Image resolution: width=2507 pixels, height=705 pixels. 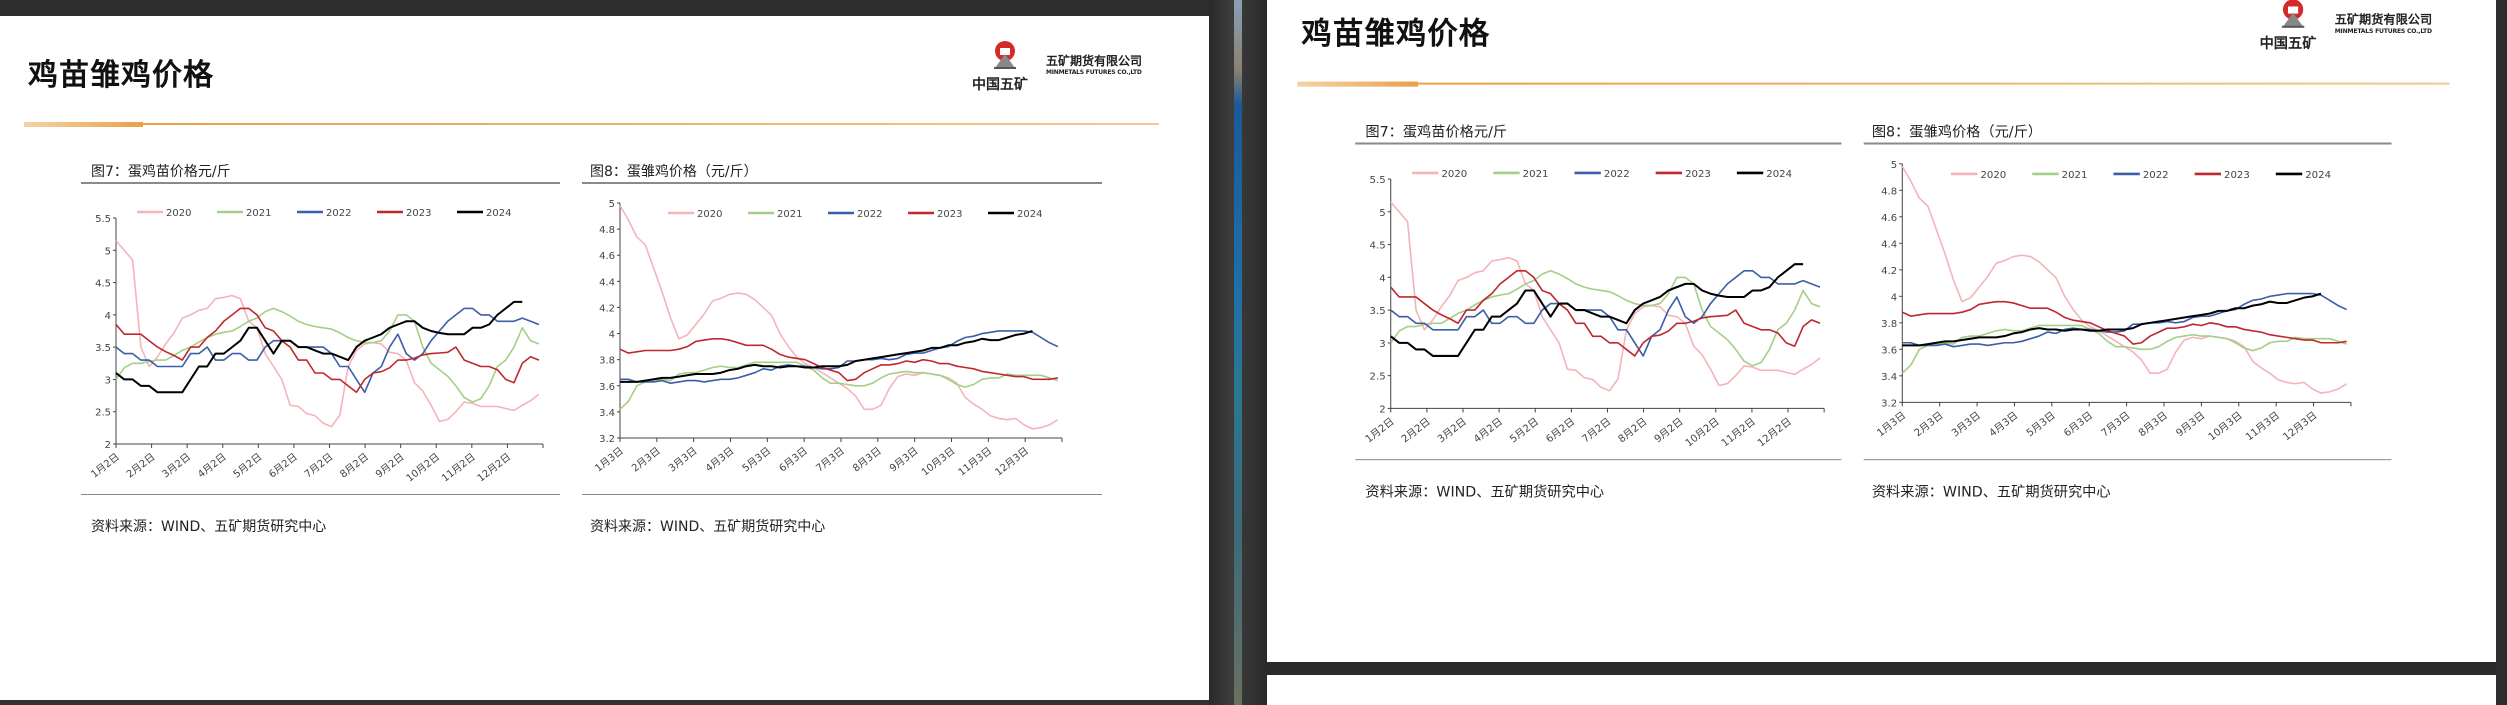 I want to click on slide-page-3-top, so click(x=1881, y=690).